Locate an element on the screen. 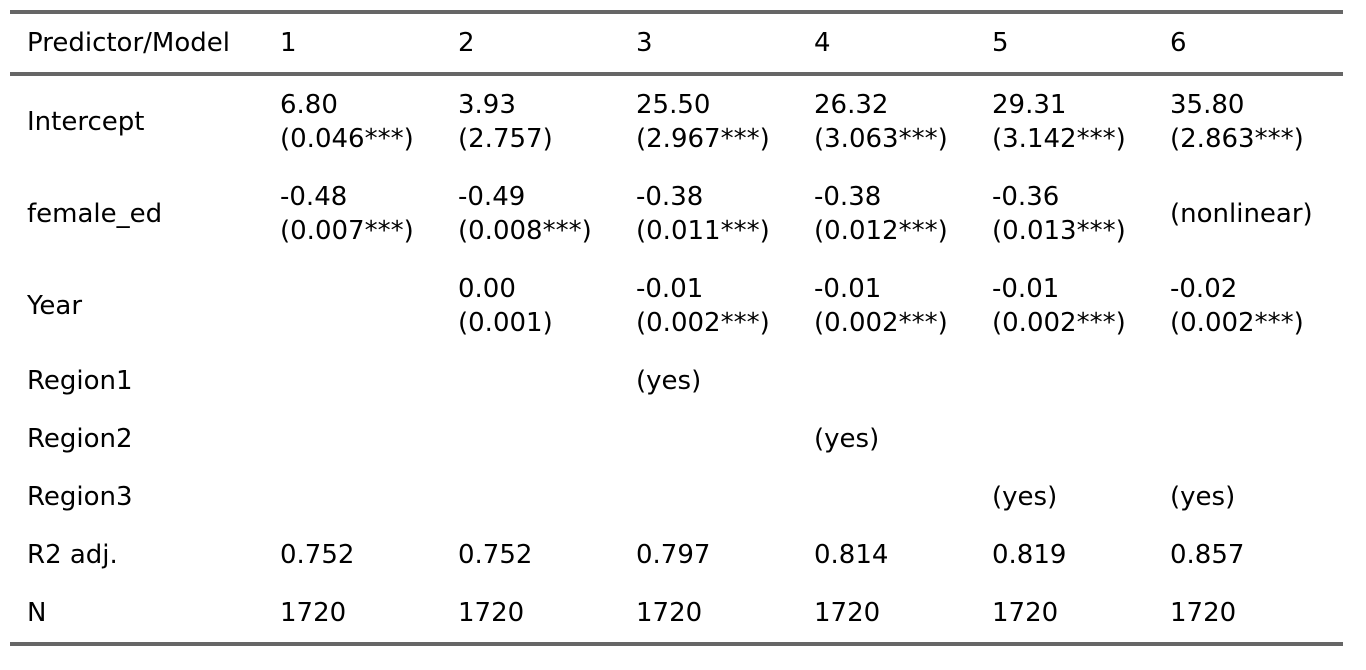 The height and width of the screenshot is (670, 1366). cell: (nonlinear) is located at coordinates (1248, 214).